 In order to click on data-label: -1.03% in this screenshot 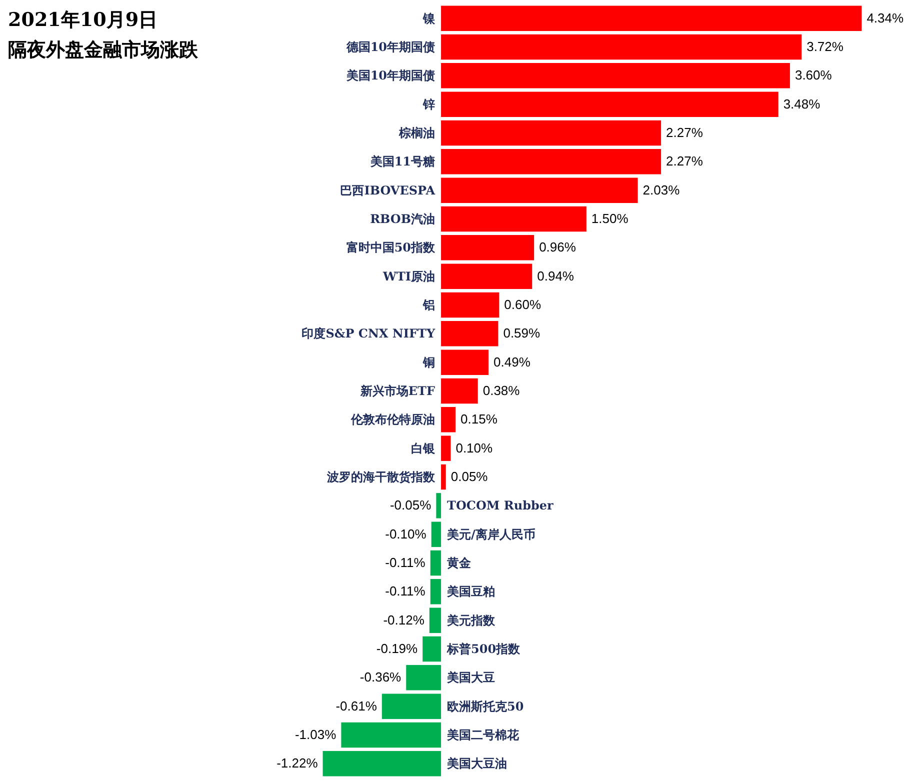, I will do `click(315, 734)`.